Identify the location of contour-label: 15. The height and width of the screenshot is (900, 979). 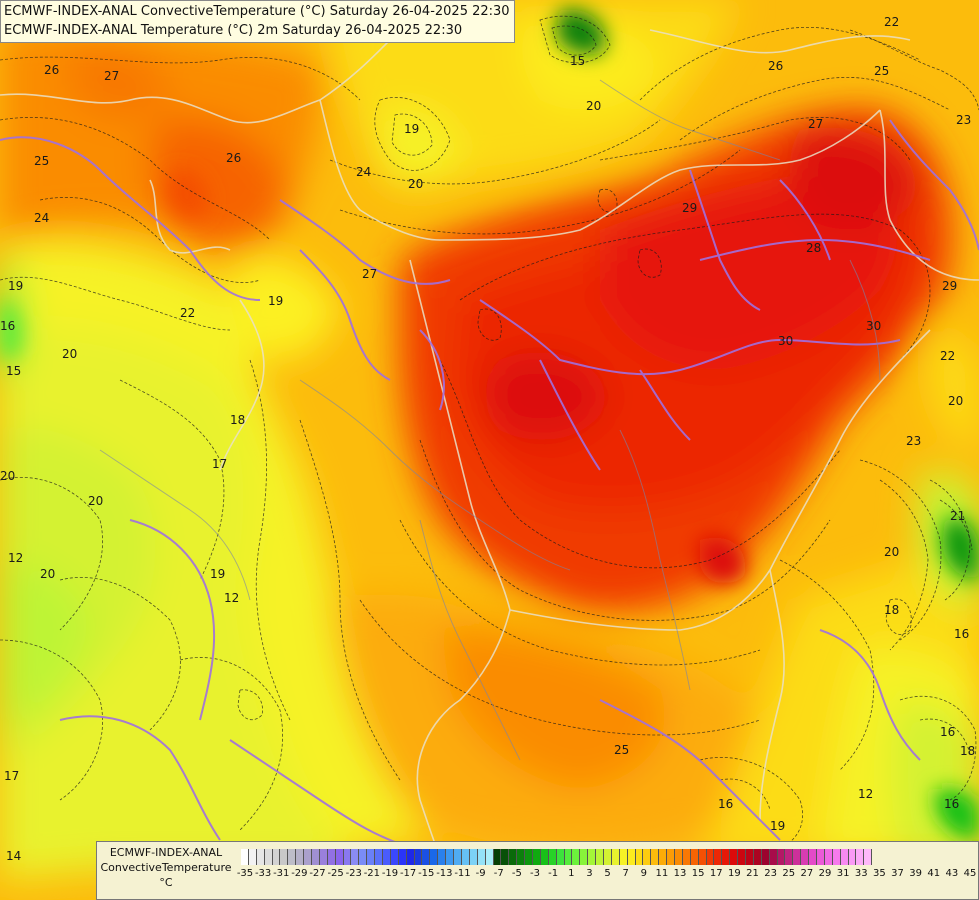
(13, 371).